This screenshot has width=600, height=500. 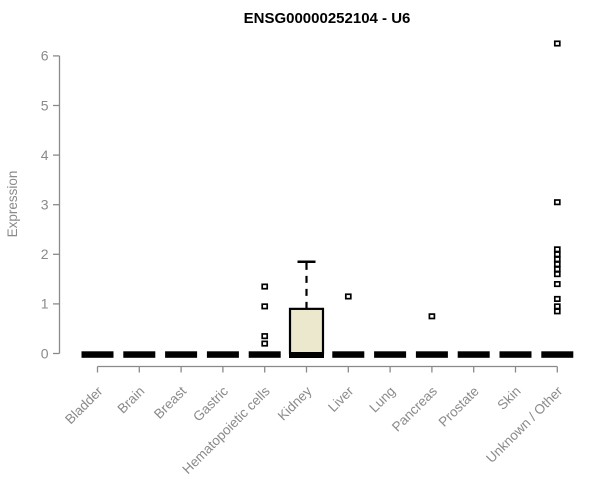 I want to click on x-tick-label: Brain, so click(x=131, y=400).